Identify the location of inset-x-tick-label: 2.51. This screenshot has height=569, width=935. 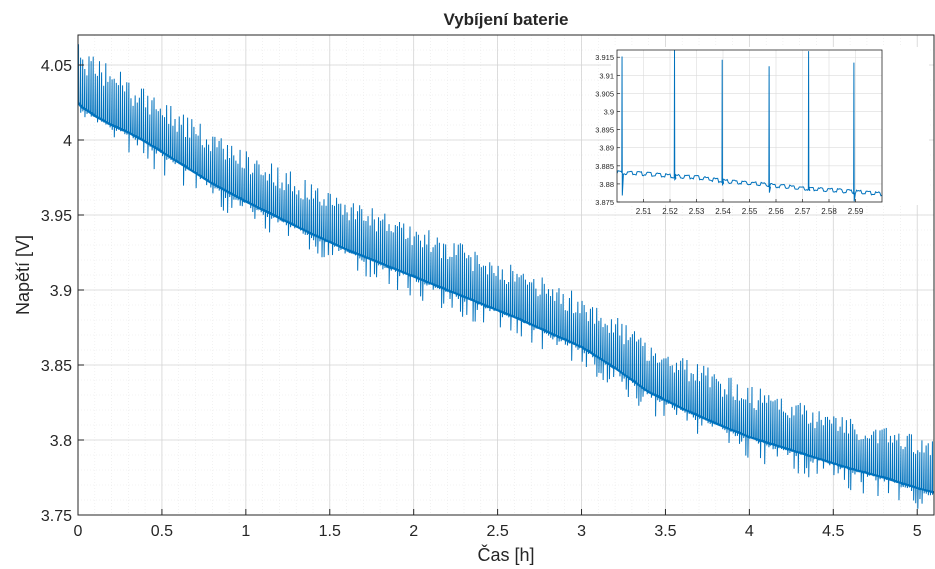
(644, 211).